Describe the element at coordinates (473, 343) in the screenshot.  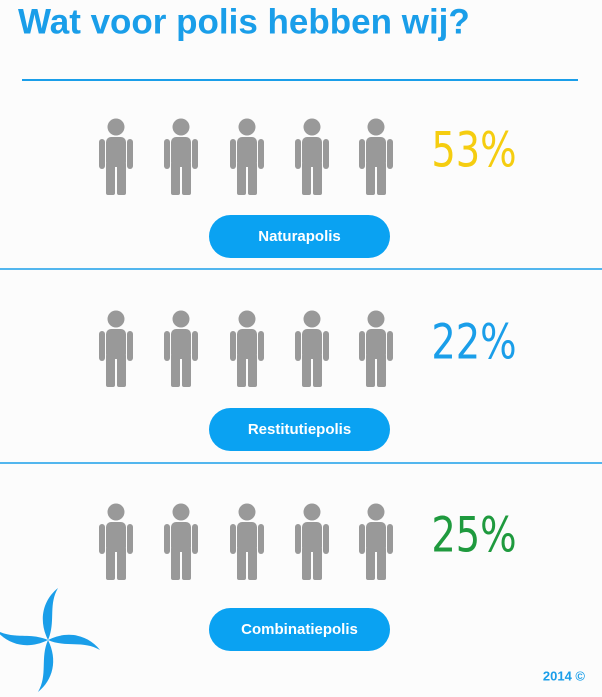
I see `value-label: 22%` at that location.